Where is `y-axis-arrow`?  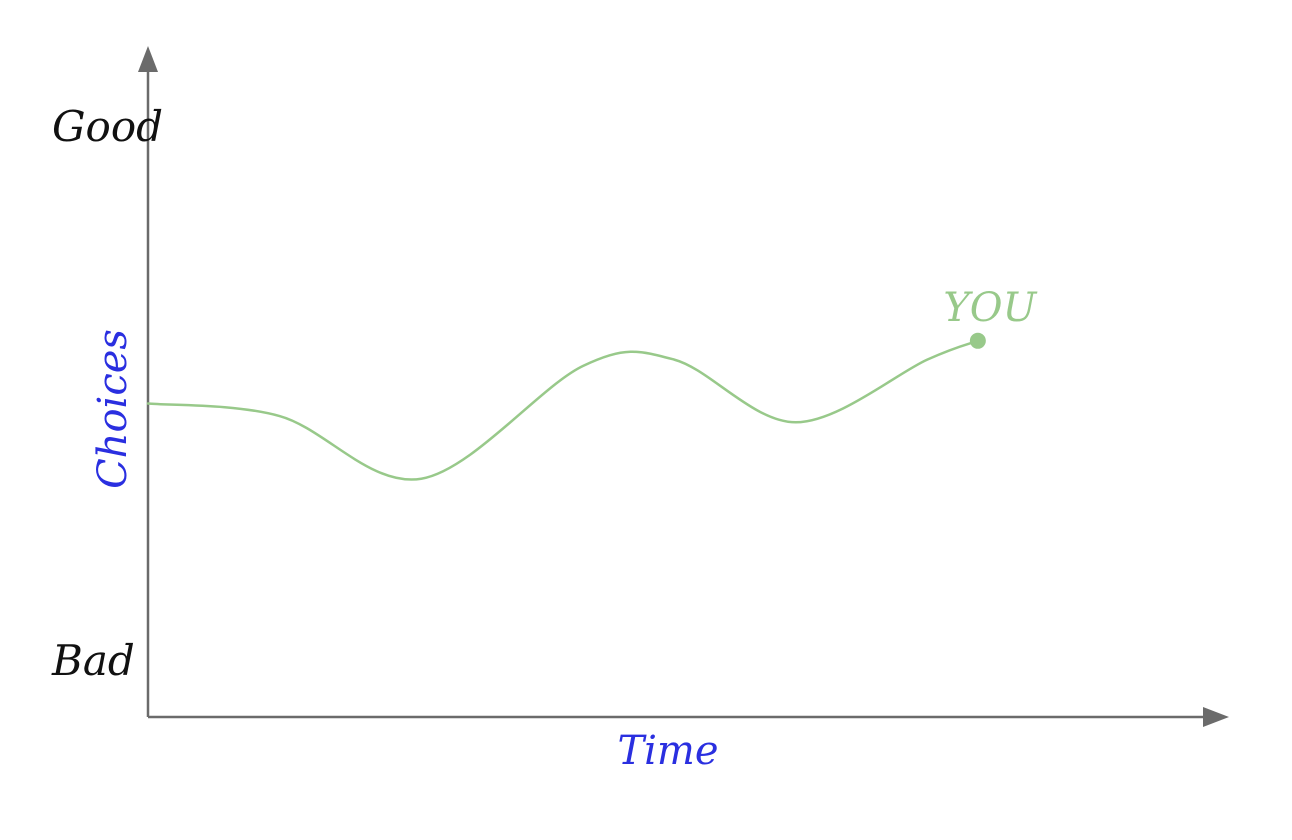 y-axis-arrow is located at coordinates (148, 59).